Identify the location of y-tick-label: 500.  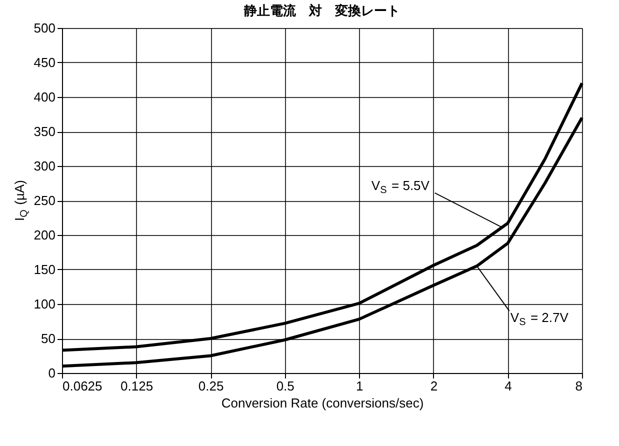
(45, 28).